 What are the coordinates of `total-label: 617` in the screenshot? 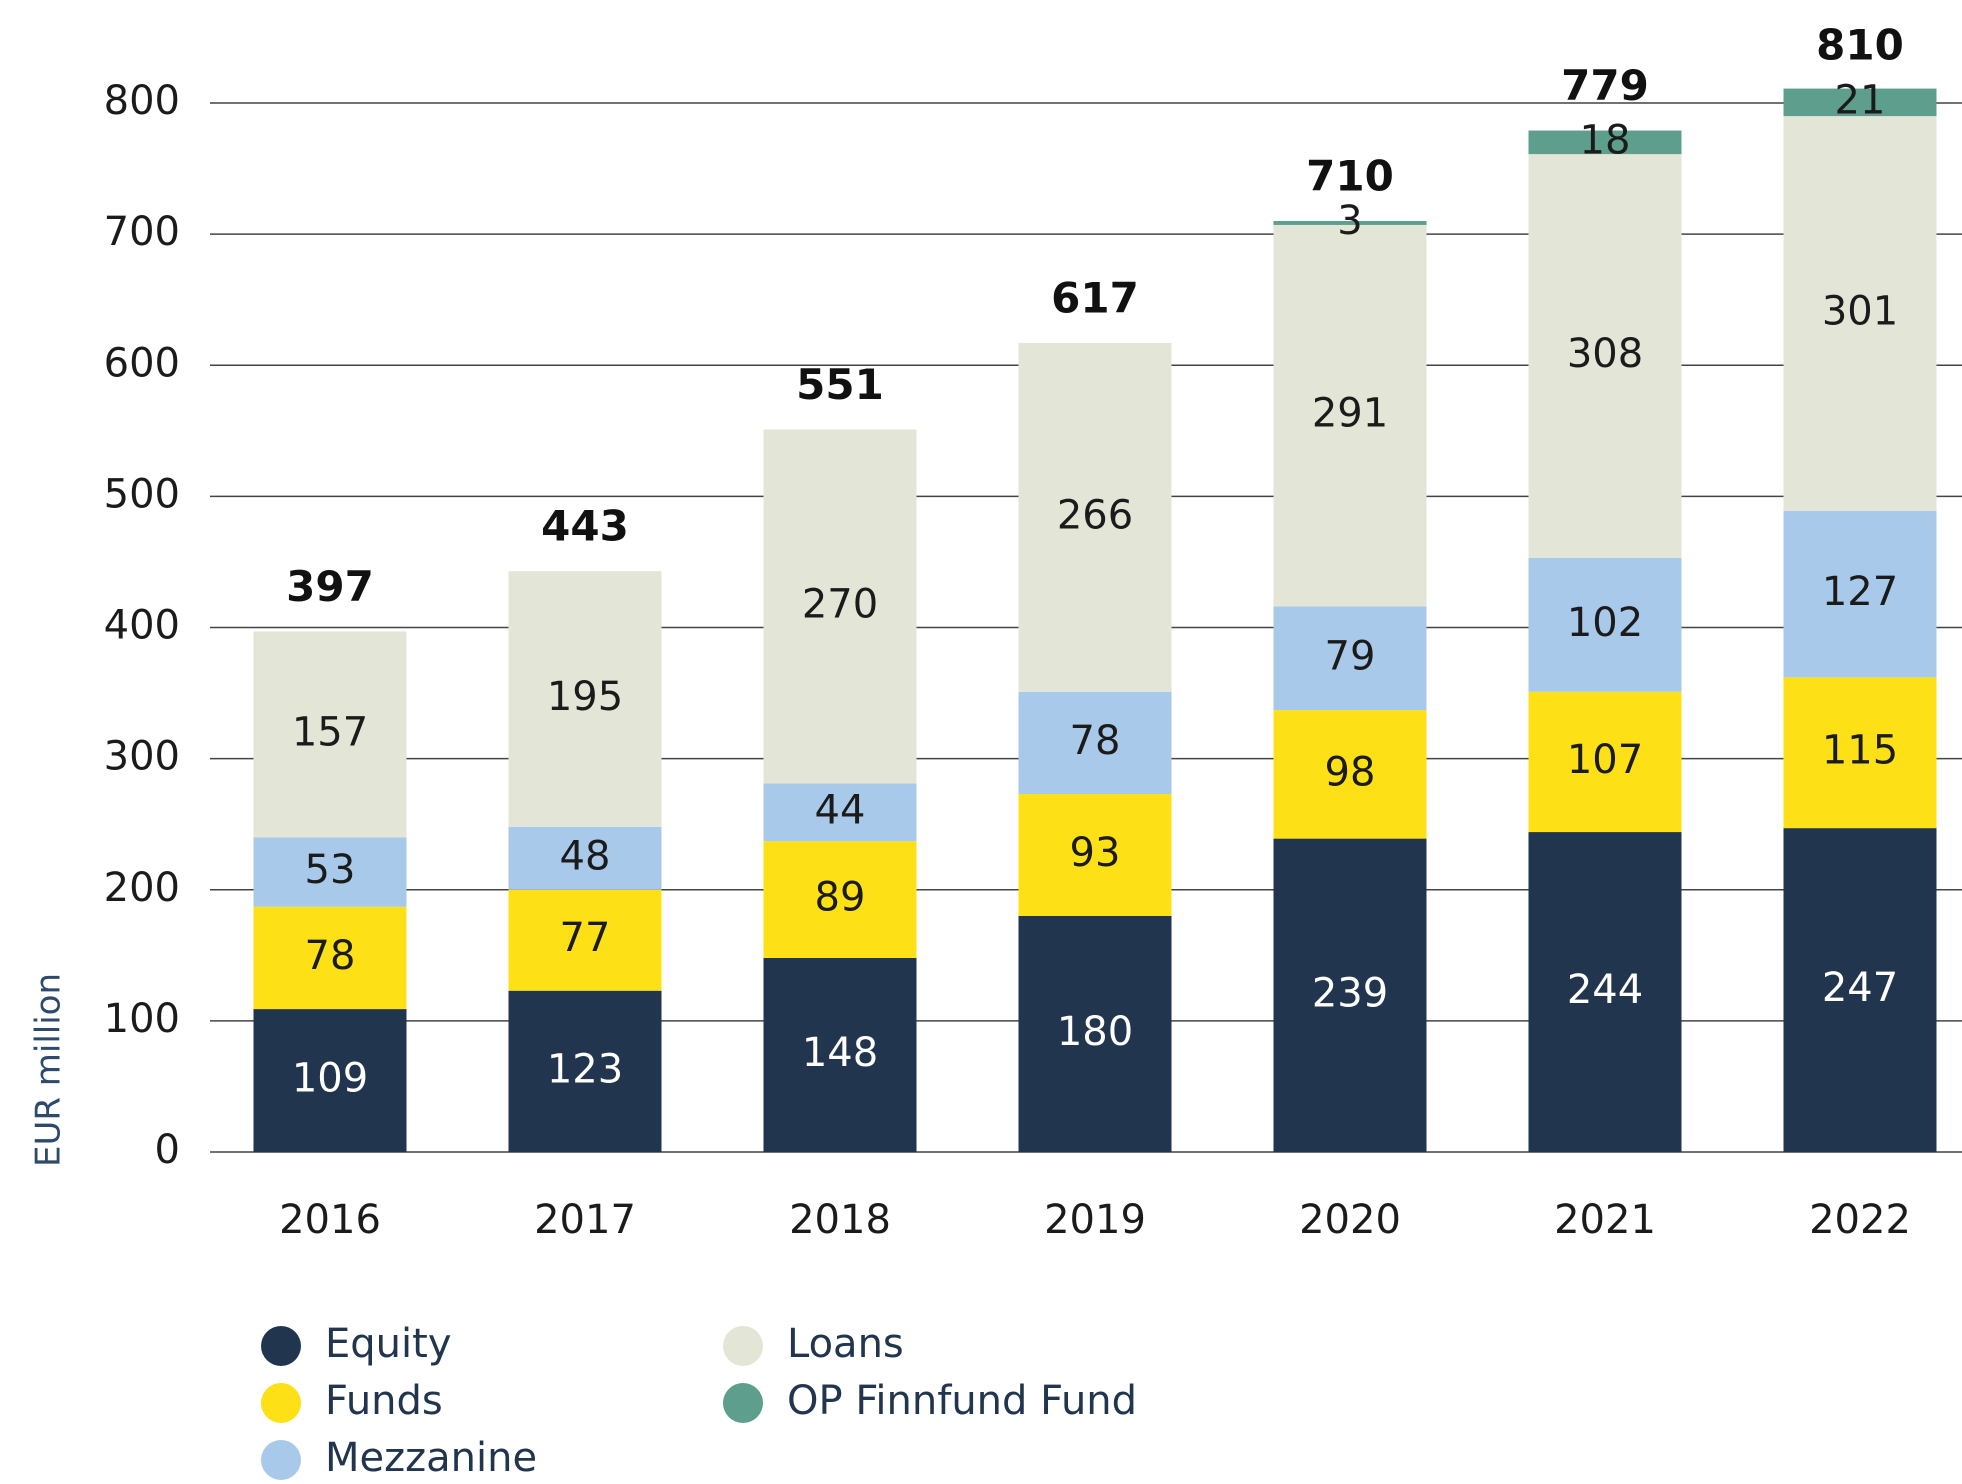 It's located at (1095, 297).